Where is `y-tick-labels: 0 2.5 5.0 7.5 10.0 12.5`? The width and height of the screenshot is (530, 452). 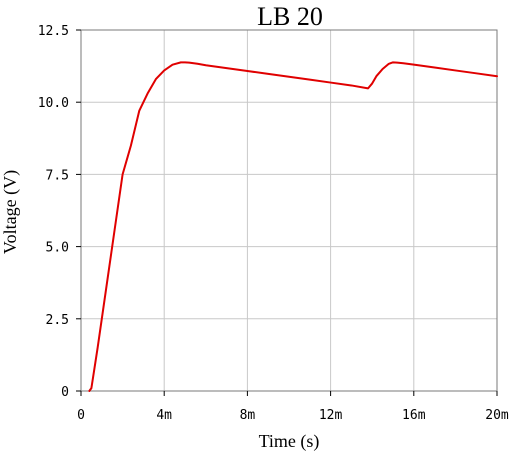 y-tick-labels: 0 2.5 5.0 7.5 10.0 12.5 is located at coordinates (53, 212).